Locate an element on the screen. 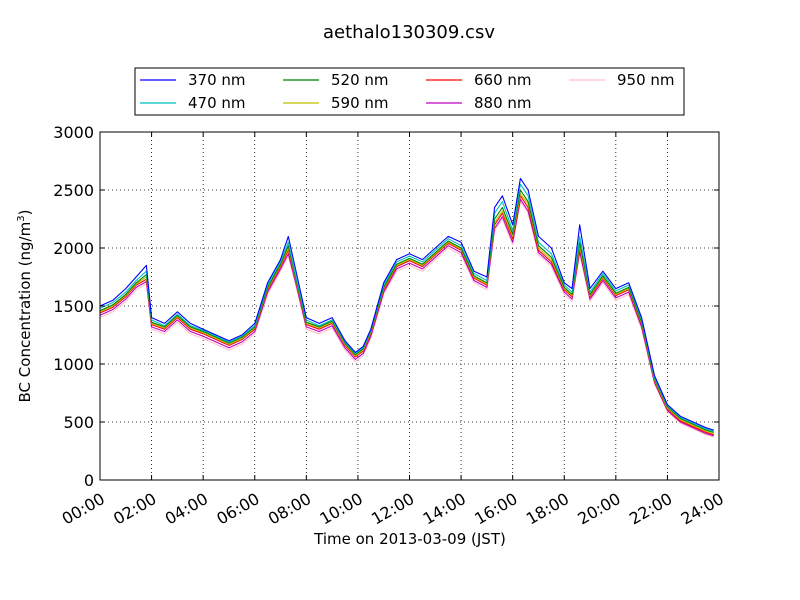 This screenshot has width=800, height=600. y-tick-label: 2000 is located at coordinates (73, 248).